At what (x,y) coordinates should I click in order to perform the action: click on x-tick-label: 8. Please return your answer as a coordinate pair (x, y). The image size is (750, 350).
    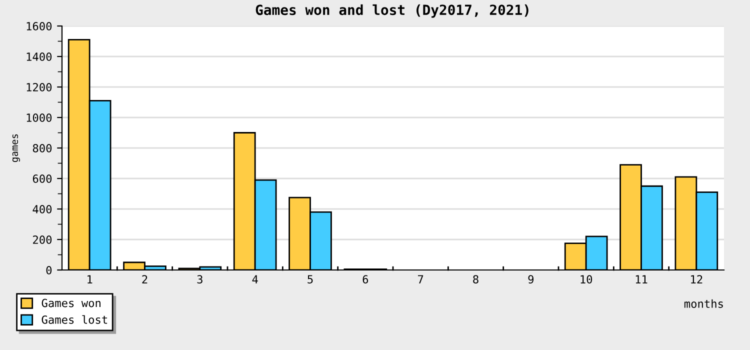
    Looking at the image, I should click on (475, 279).